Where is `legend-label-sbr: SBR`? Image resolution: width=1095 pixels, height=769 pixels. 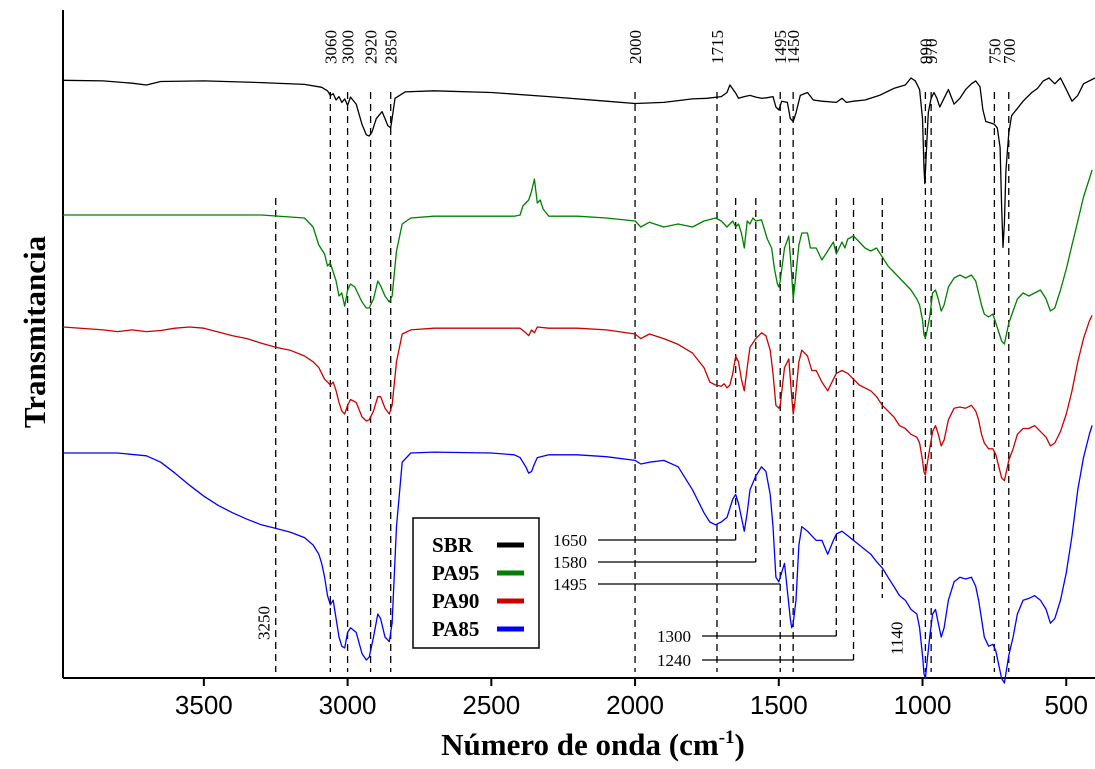
legend-label-sbr: SBR is located at coordinates (453, 545).